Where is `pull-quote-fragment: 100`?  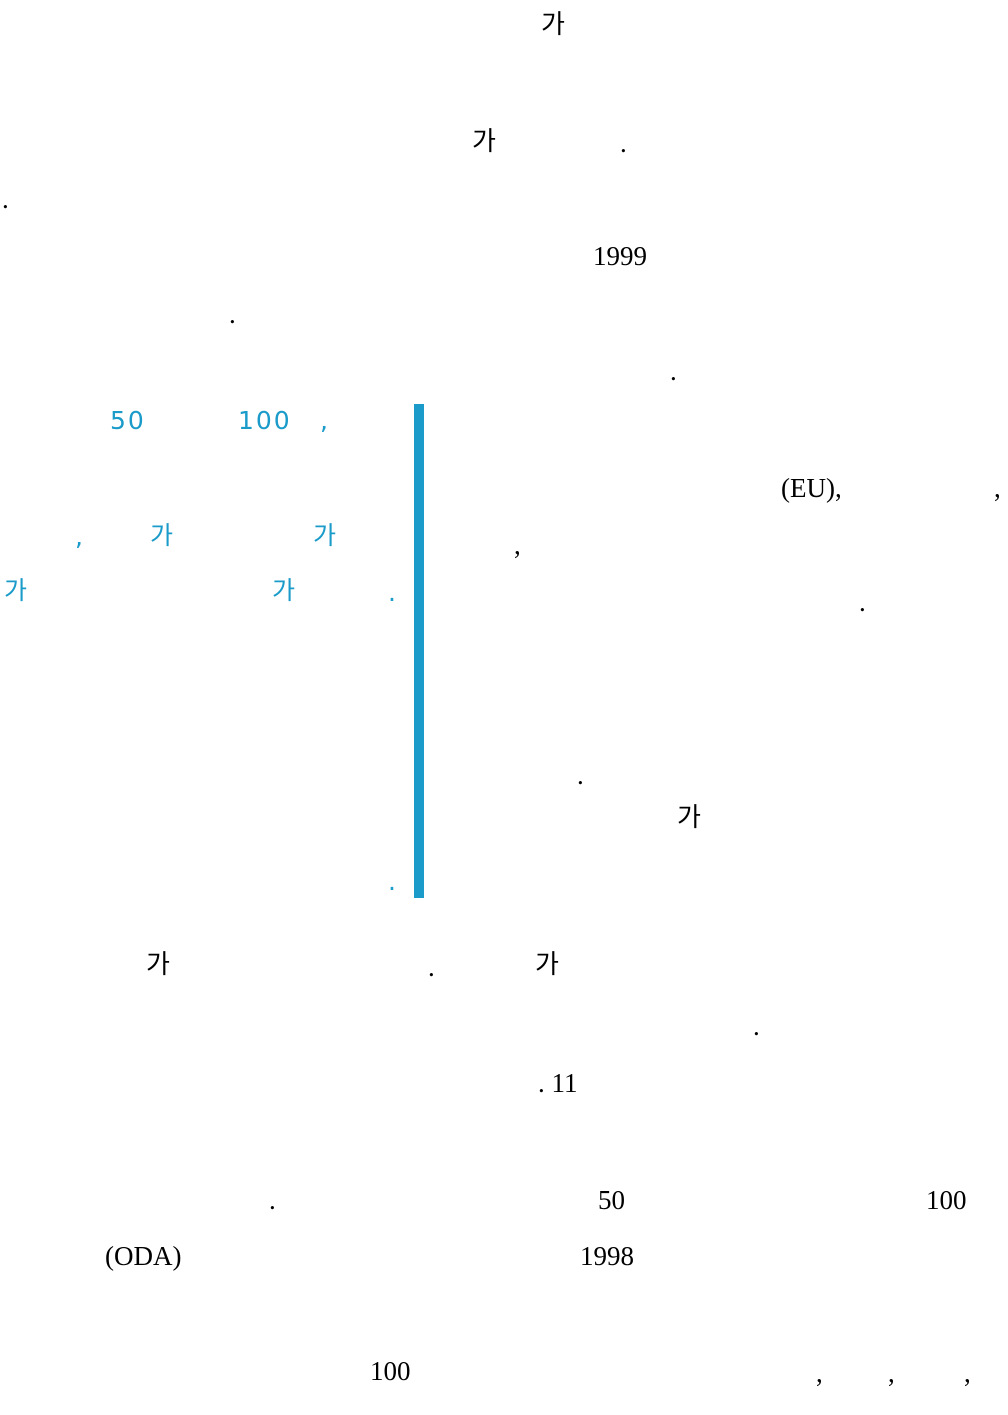 pull-quote-fragment: 100 is located at coordinates (265, 420).